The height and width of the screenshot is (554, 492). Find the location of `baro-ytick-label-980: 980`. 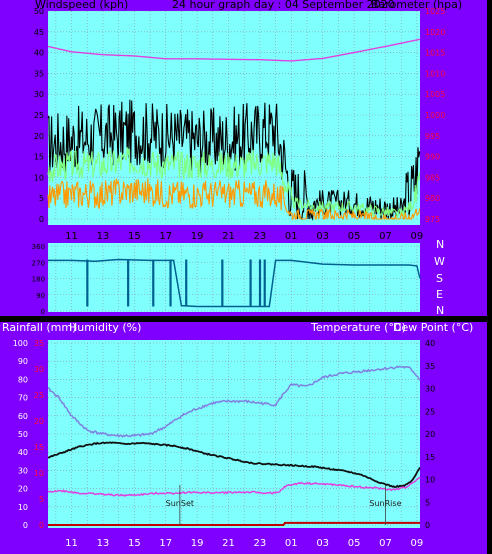

baro-ytick-label-980: 980 is located at coordinates (432, 198).